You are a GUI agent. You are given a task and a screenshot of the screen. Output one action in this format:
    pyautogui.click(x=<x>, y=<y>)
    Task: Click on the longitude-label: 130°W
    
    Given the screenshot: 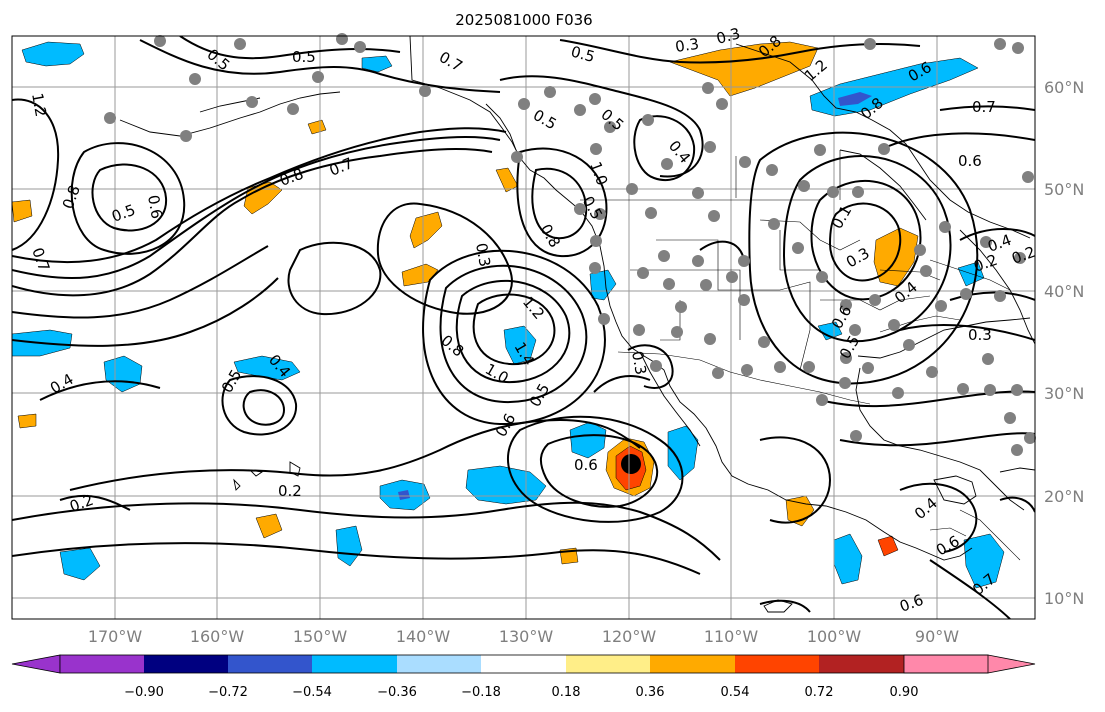 What is the action you would take?
    pyautogui.click(x=526, y=636)
    